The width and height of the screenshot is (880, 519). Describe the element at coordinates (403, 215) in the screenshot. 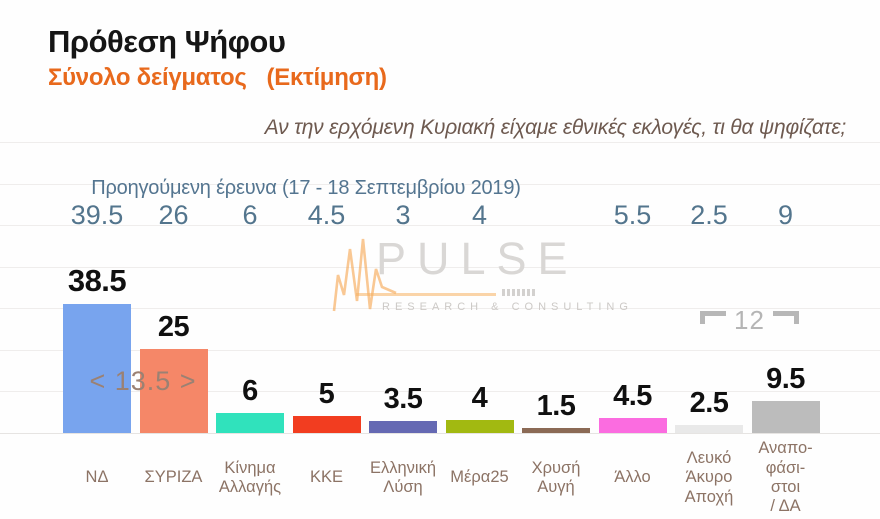

I see `previous-survey-value: 3` at that location.